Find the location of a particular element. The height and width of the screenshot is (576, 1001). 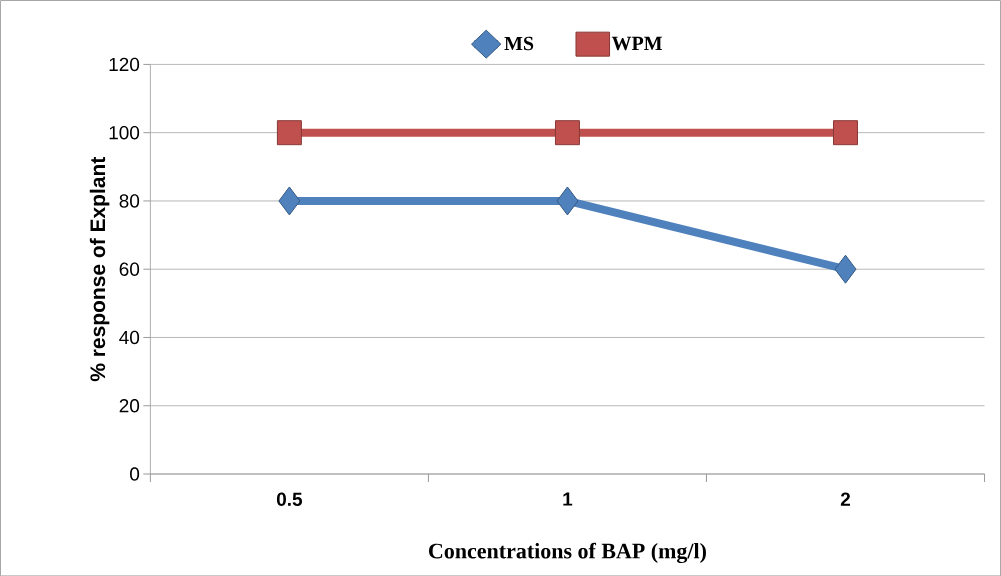

y-tick-label: 60 is located at coordinates (129, 269).